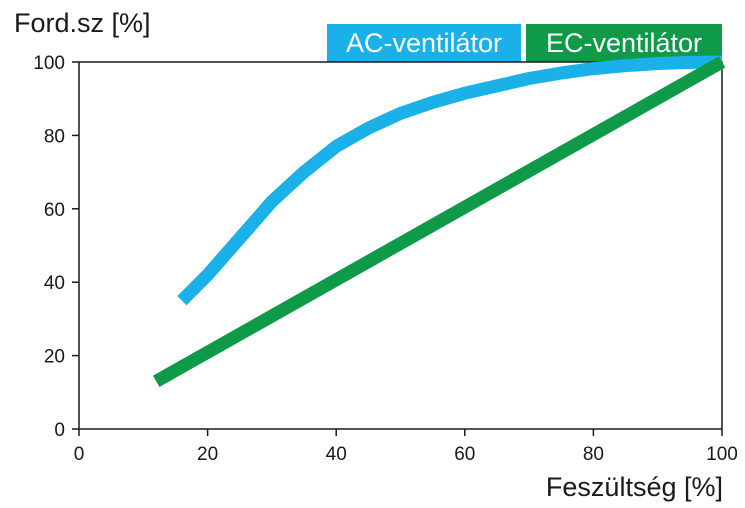 Image resolution: width=745 pixels, height=508 pixels. I want to click on legend-ec-ventilator: EC-ventilátor, so click(624, 43).